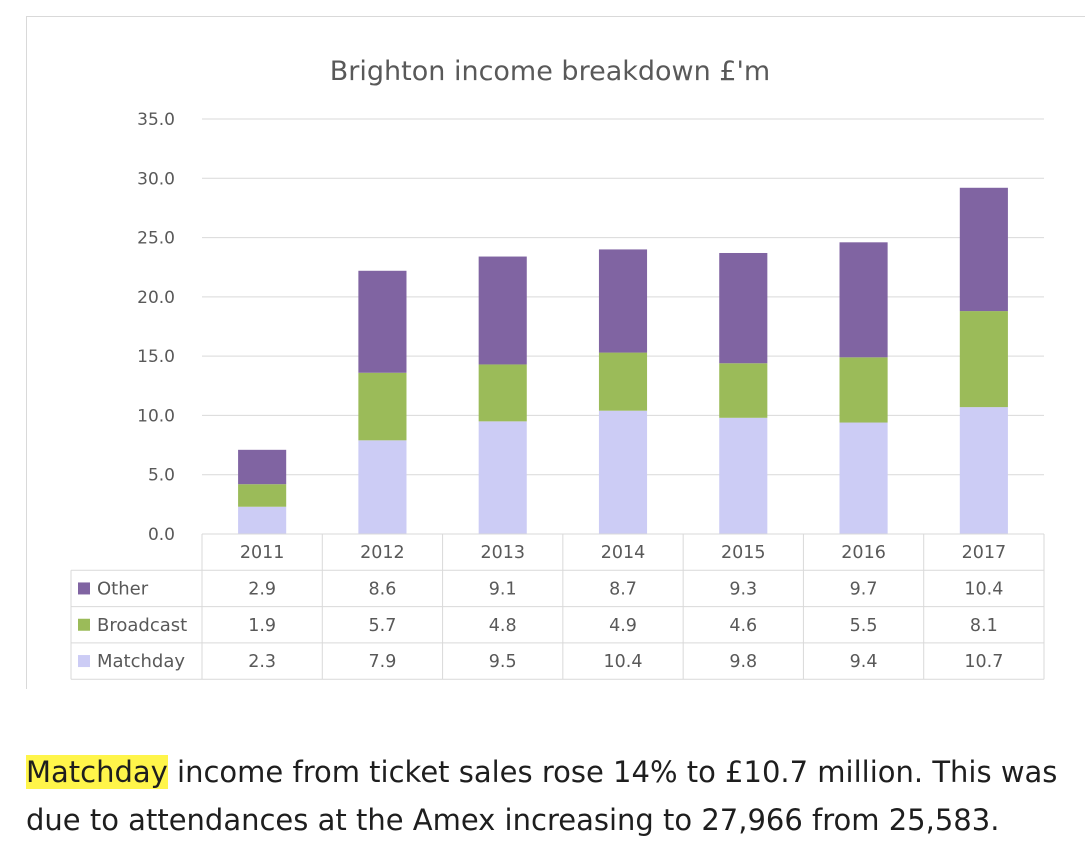  Describe the element at coordinates (863, 553) in the screenshot. I see `x-tick-label: 2016` at that location.